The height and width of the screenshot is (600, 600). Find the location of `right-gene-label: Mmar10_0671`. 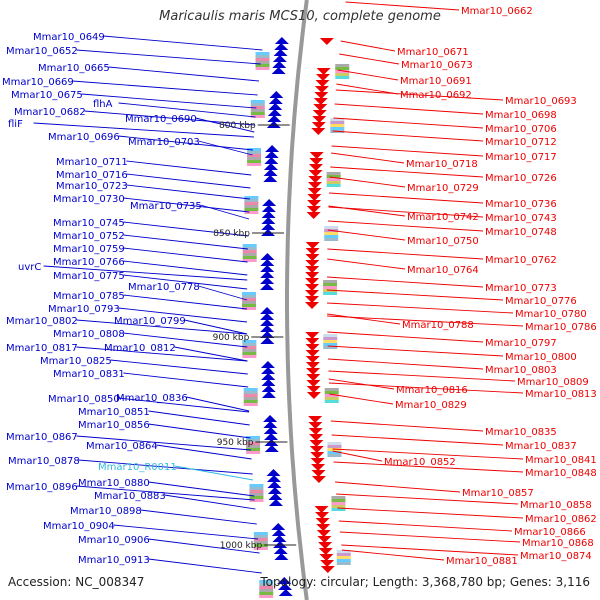

right-gene-label: Mmar10_0671 is located at coordinates (433, 52).